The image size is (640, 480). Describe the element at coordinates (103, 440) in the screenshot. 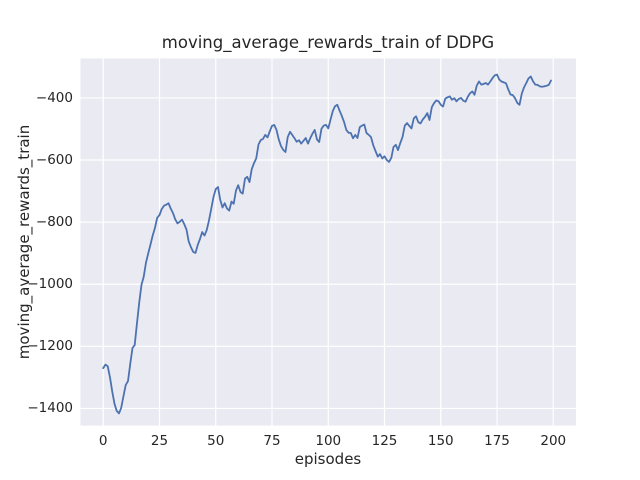

I see `x-tick-label: 0` at that location.